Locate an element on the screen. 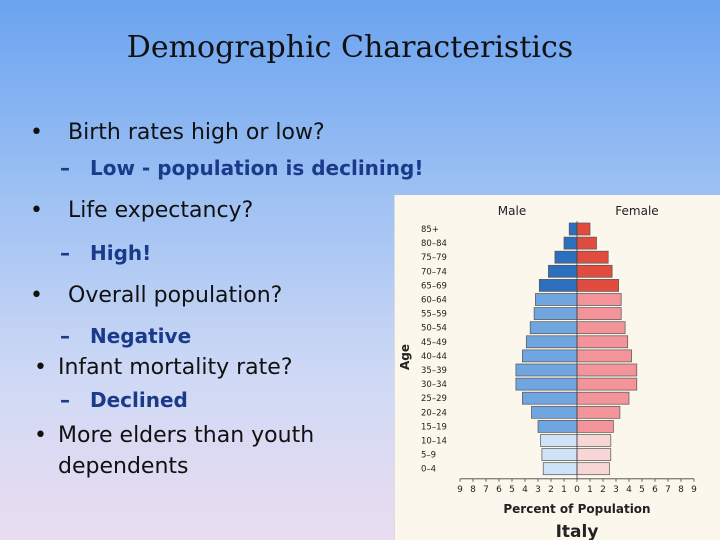 The height and width of the screenshot is (540, 720). bullet-elders: • More elders than youth dependents is located at coordinates (199, 451).